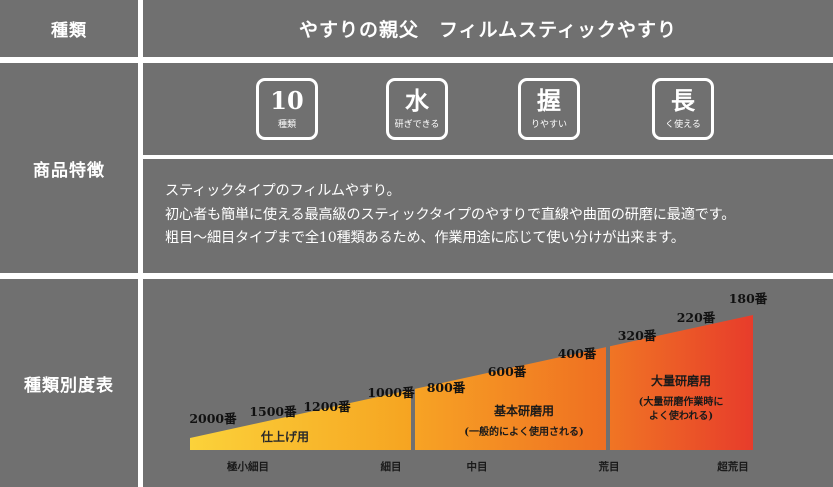  What do you see at coordinates (287, 100) in the screenshot?
I see `badge-ten-types-big: 10` at bounding box center [287, 100].